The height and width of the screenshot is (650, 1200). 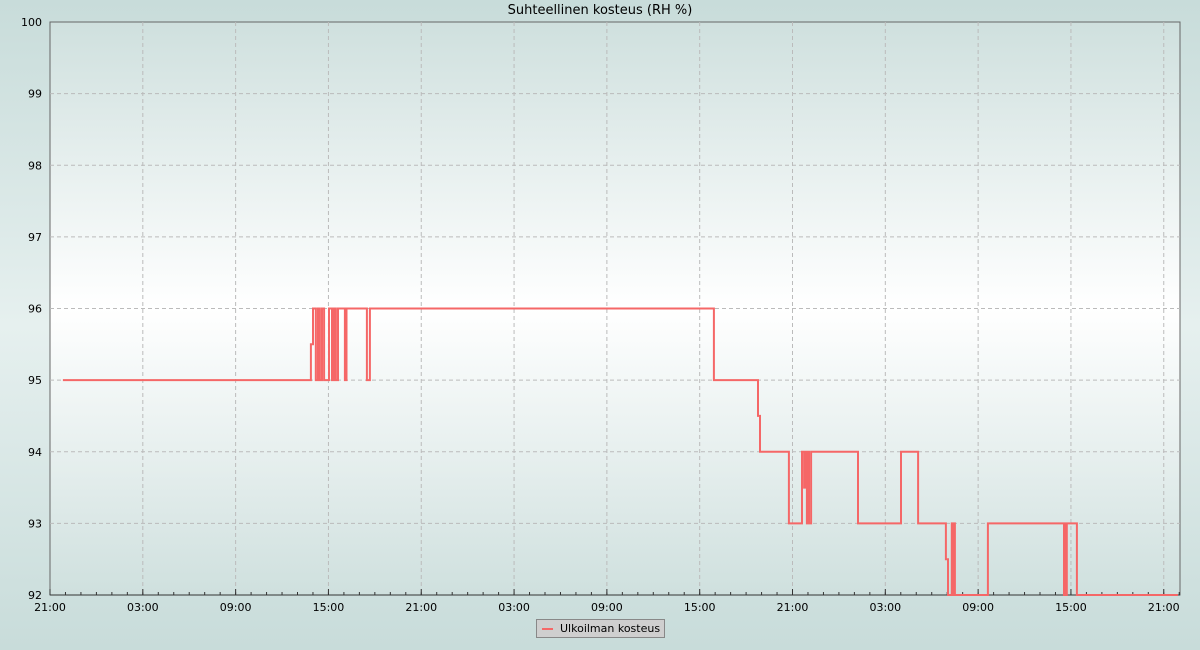 What do you see at coordinates (35, 380) in the screenshot?
I see `y-tick-label: 95` at bounding box center [35, 380].